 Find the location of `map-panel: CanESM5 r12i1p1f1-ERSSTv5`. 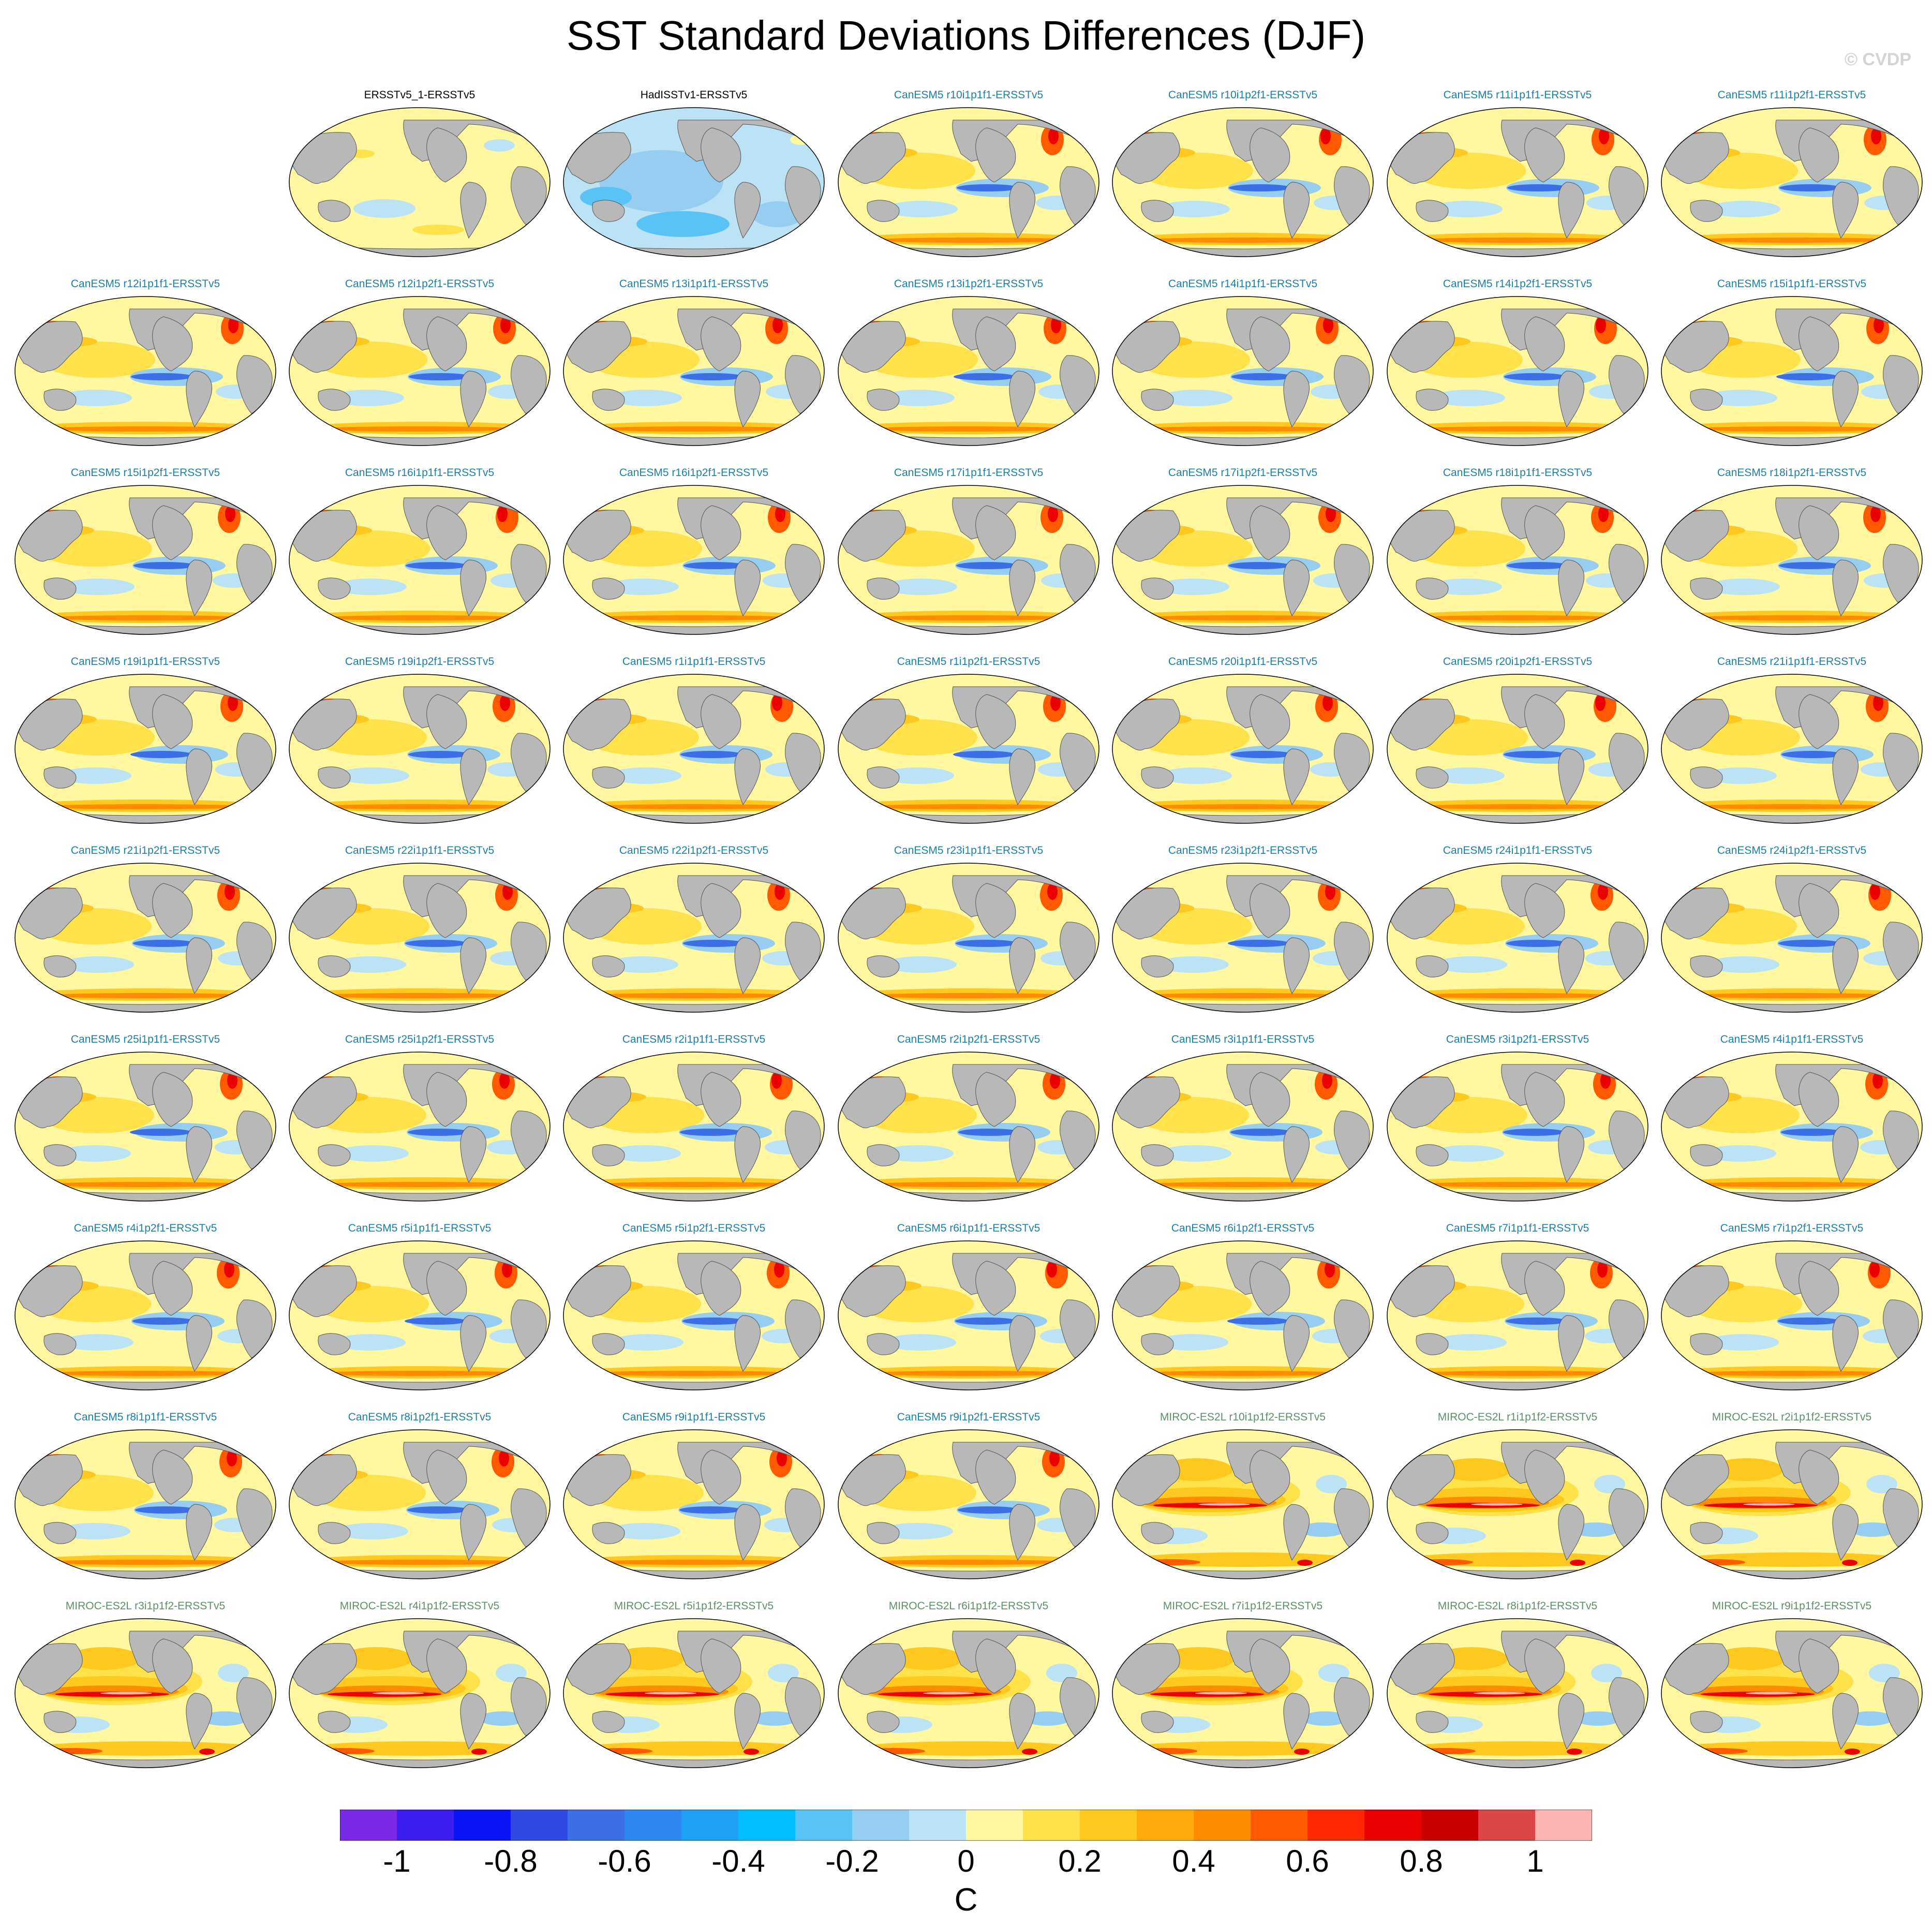

map-panel: CanESM5 r12i1p1f1-ERSSTv5 is located at coordinates (145, 365).